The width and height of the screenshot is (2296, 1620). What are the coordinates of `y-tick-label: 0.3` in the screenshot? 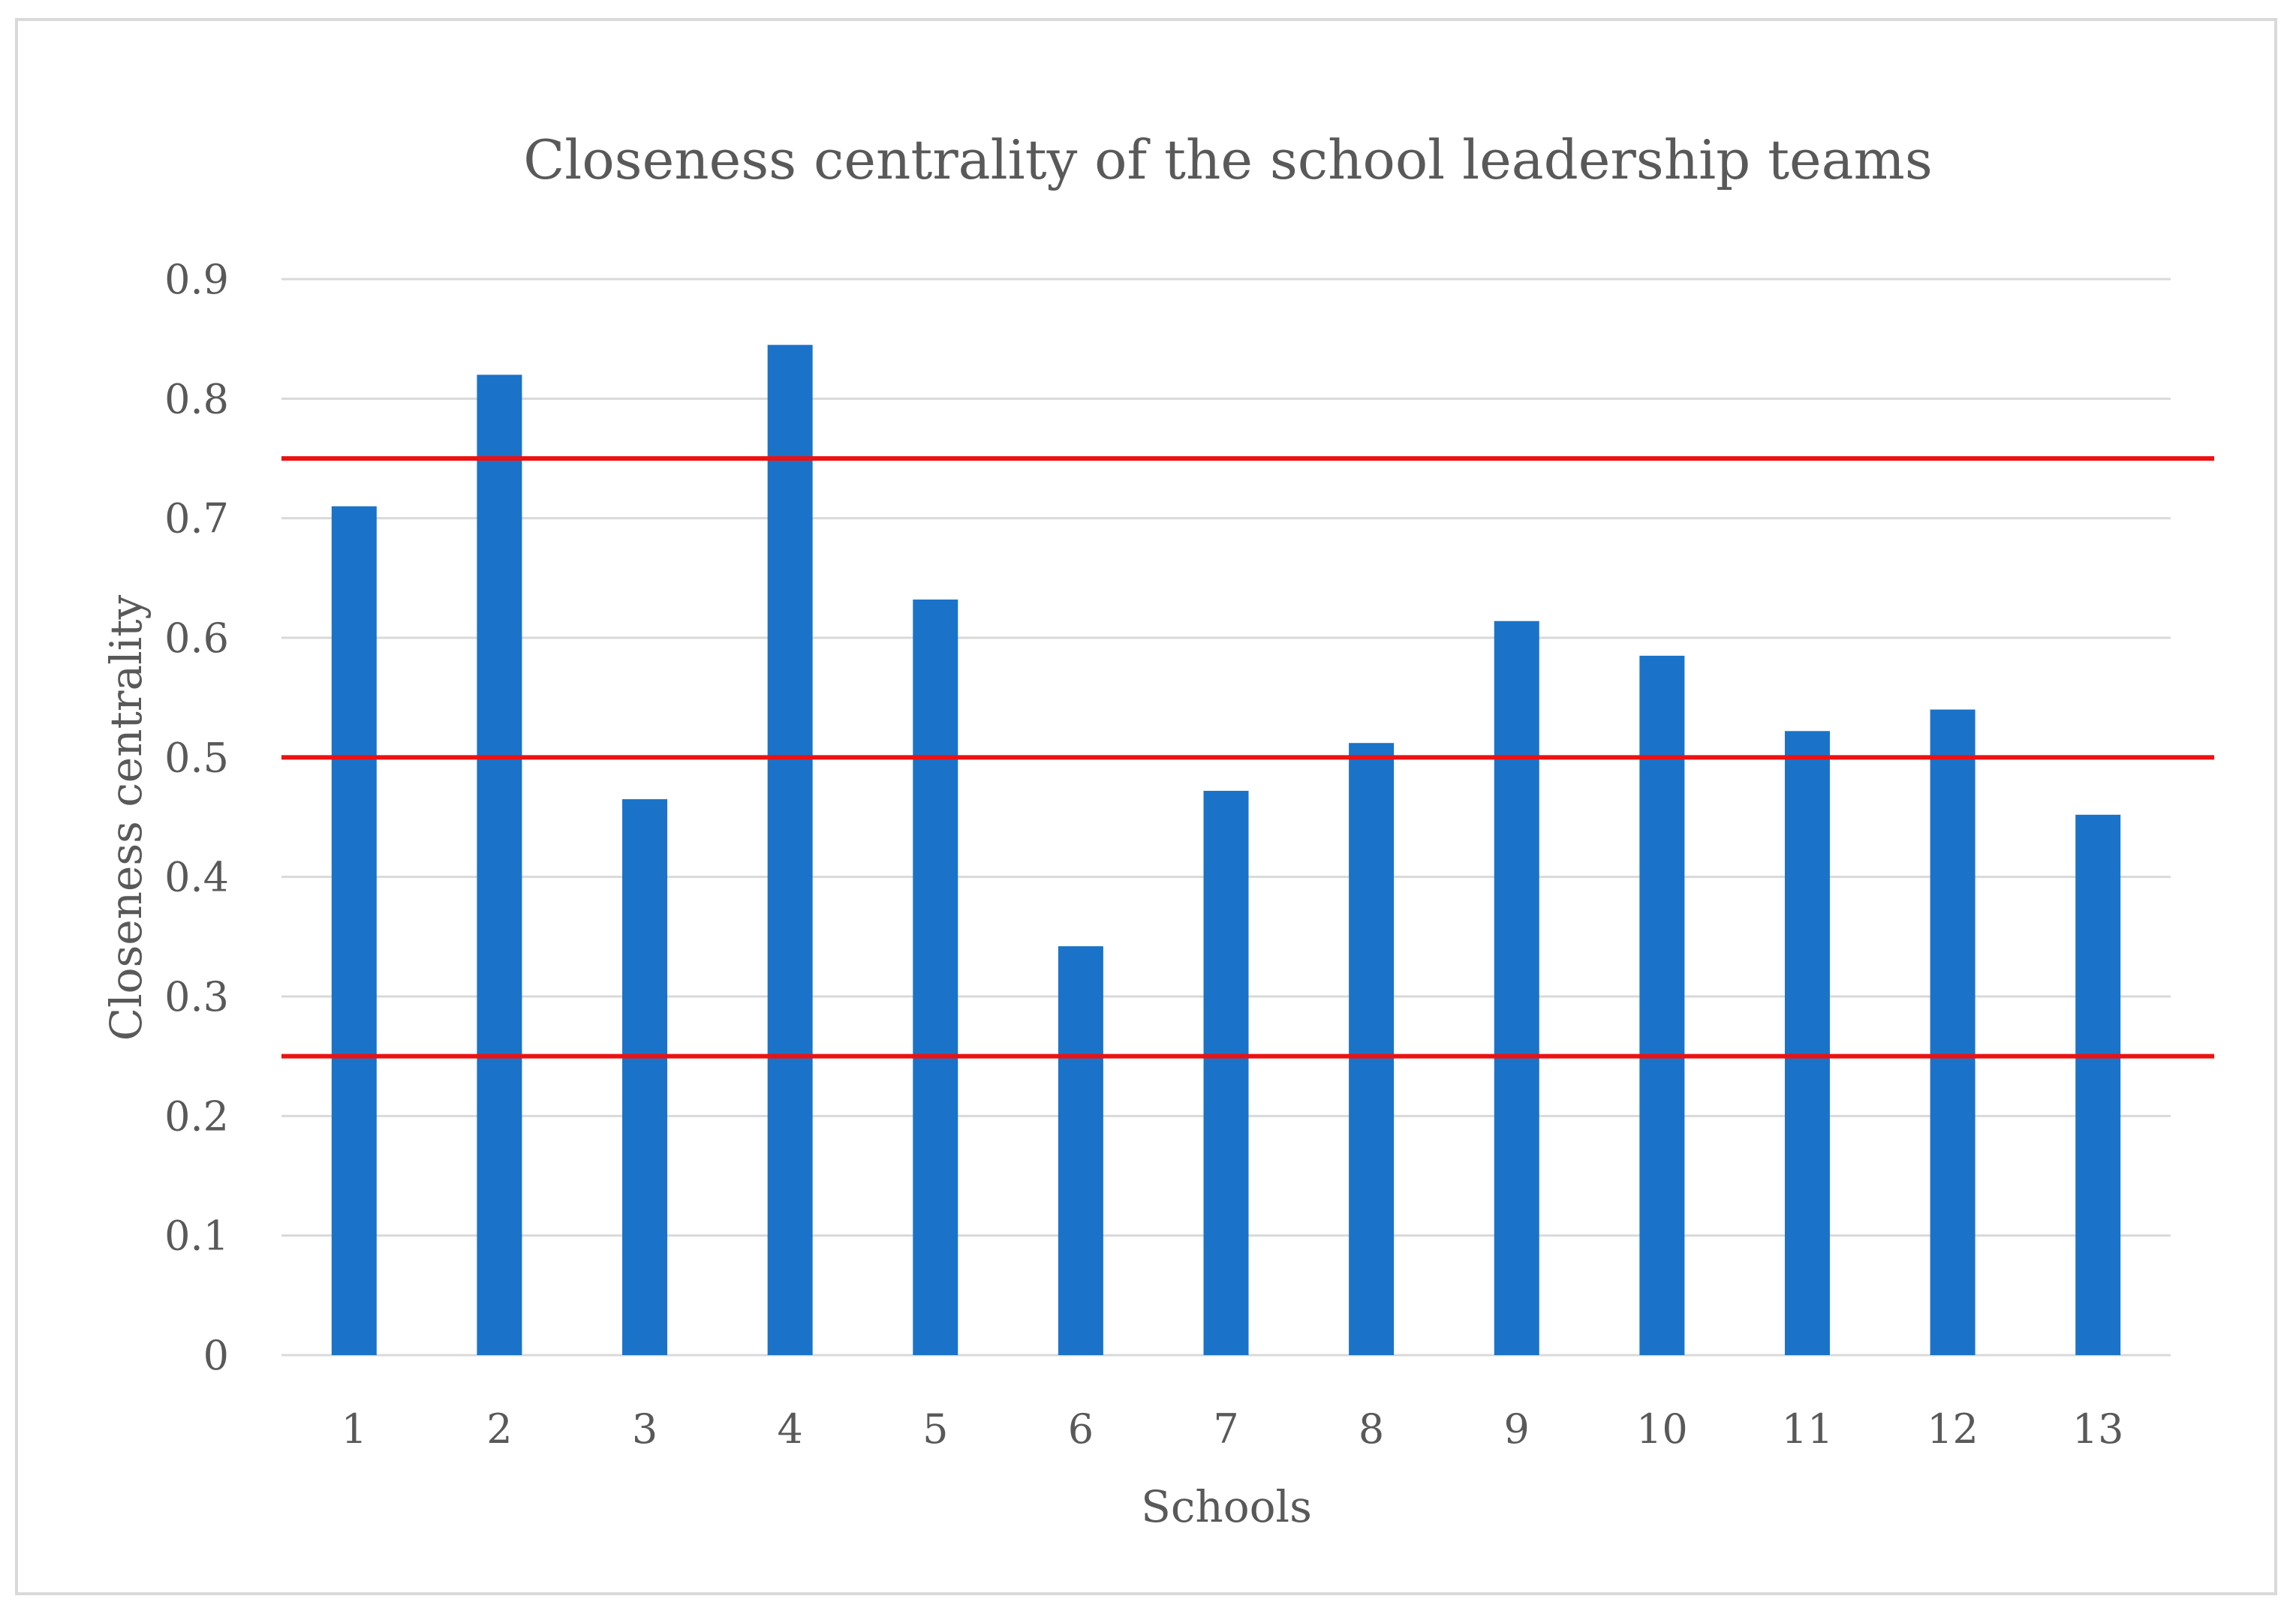 It's located at (197, 997).